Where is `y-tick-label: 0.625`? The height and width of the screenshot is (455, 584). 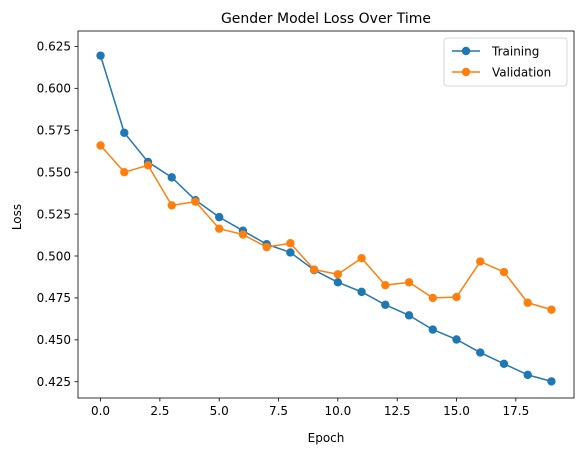 y-tick-label: 0.625 is located at coordinates (54, 47).